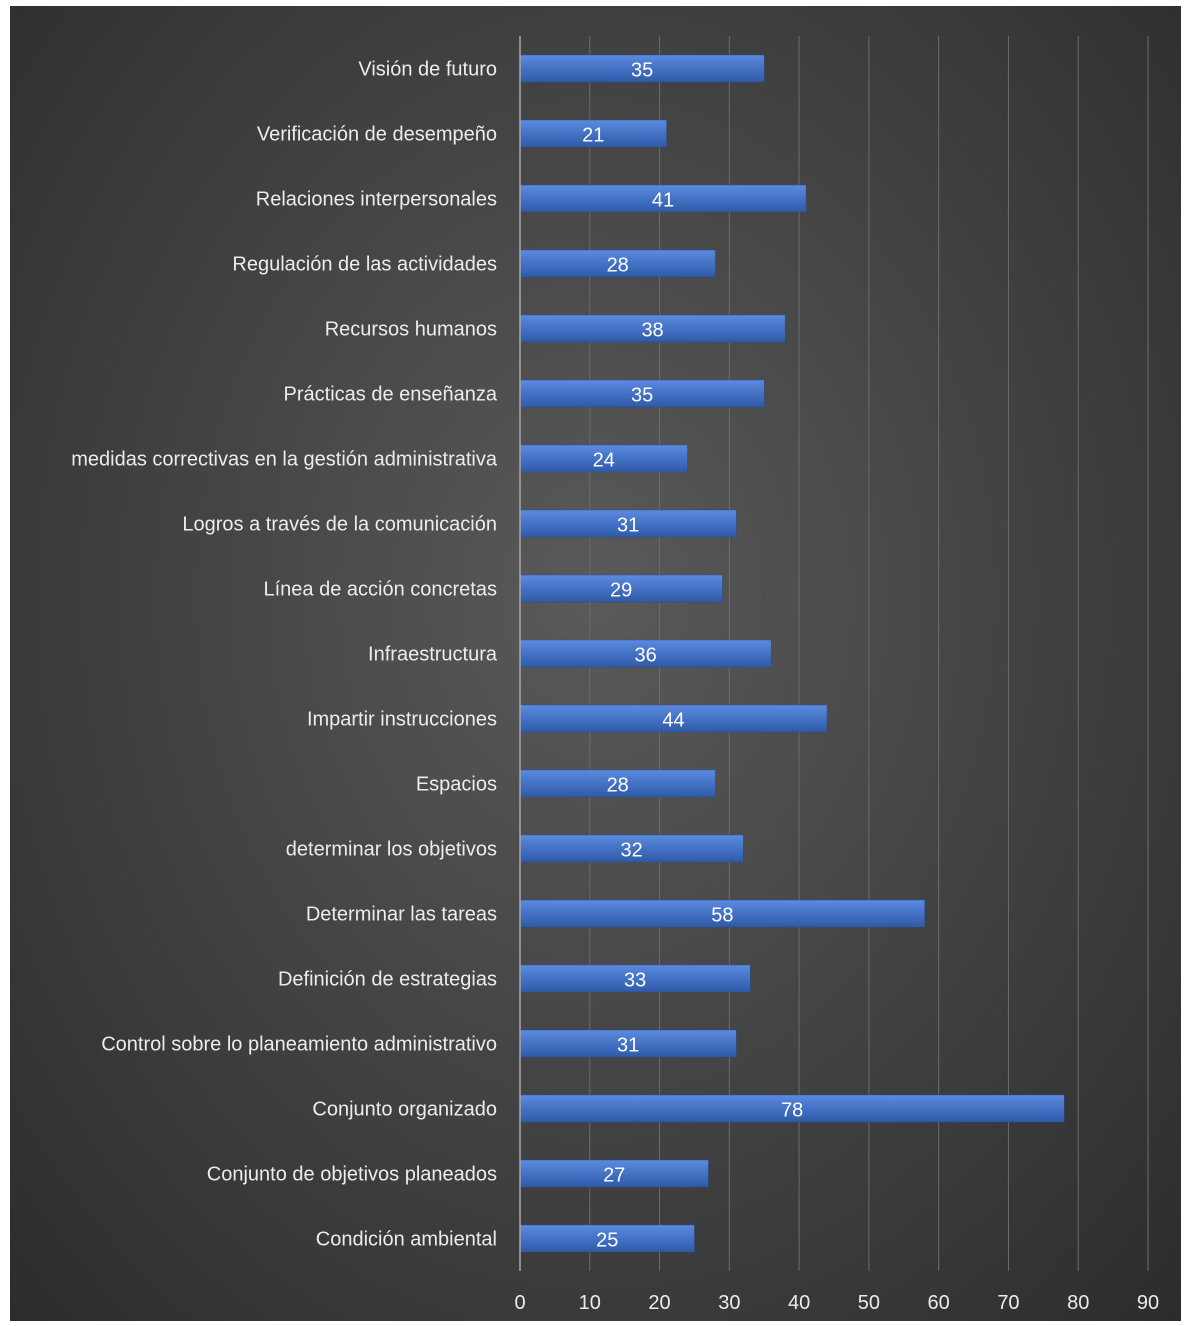 Image resolution: width=1188 pixels, height=1326 pixels. I want to click on data-label: 58, so click(722, 916).